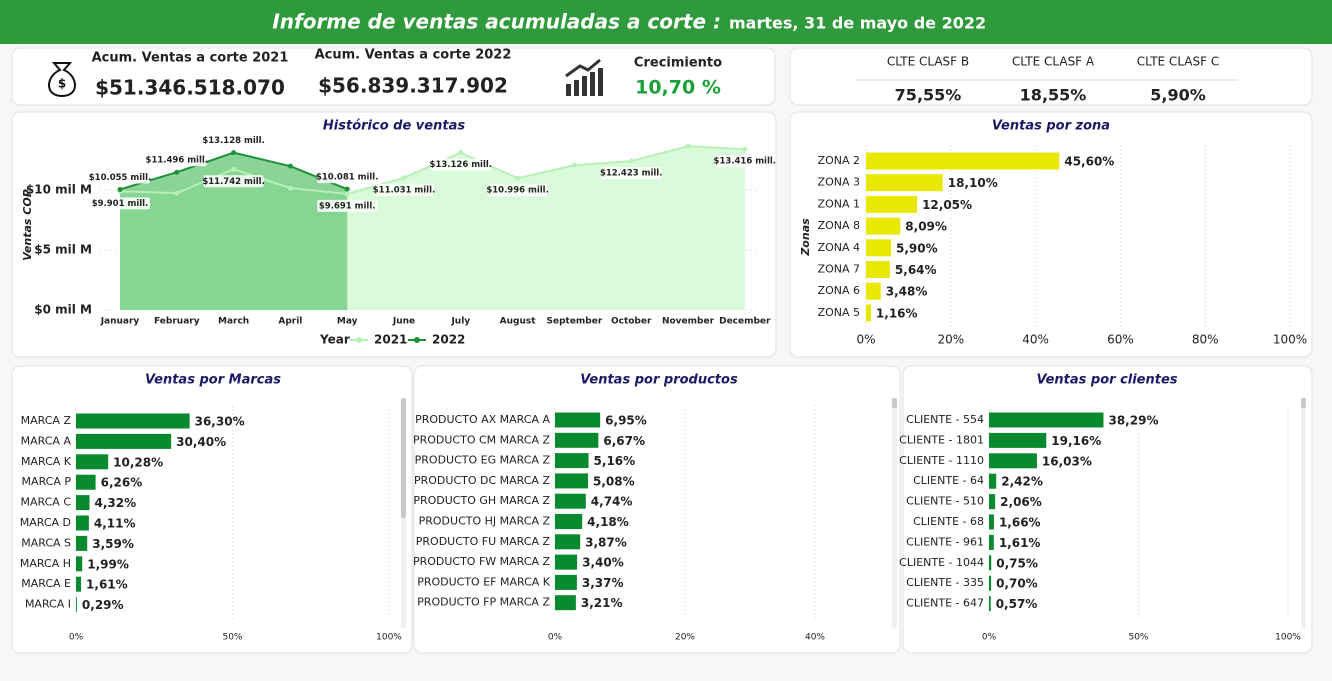 This screenshot has height=681, width=1332. What do you see at coordinates (448, 340) in the screenshot?
I see `legend-label: 2022` at bounding box center [448, 340].